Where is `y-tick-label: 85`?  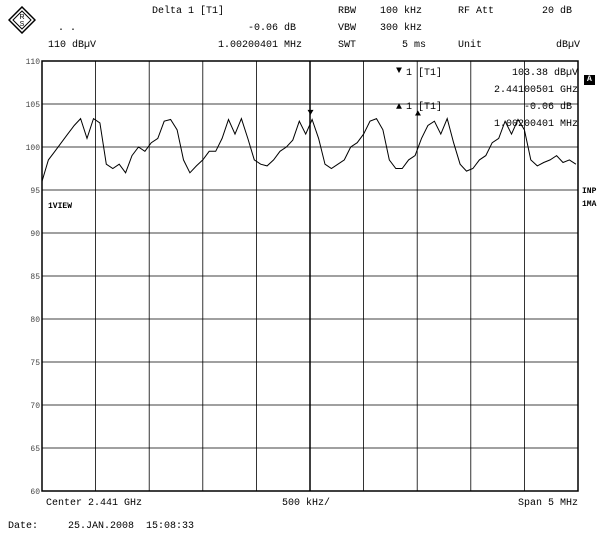
y-tick-label: 85 is located at coordinates (35, 277).